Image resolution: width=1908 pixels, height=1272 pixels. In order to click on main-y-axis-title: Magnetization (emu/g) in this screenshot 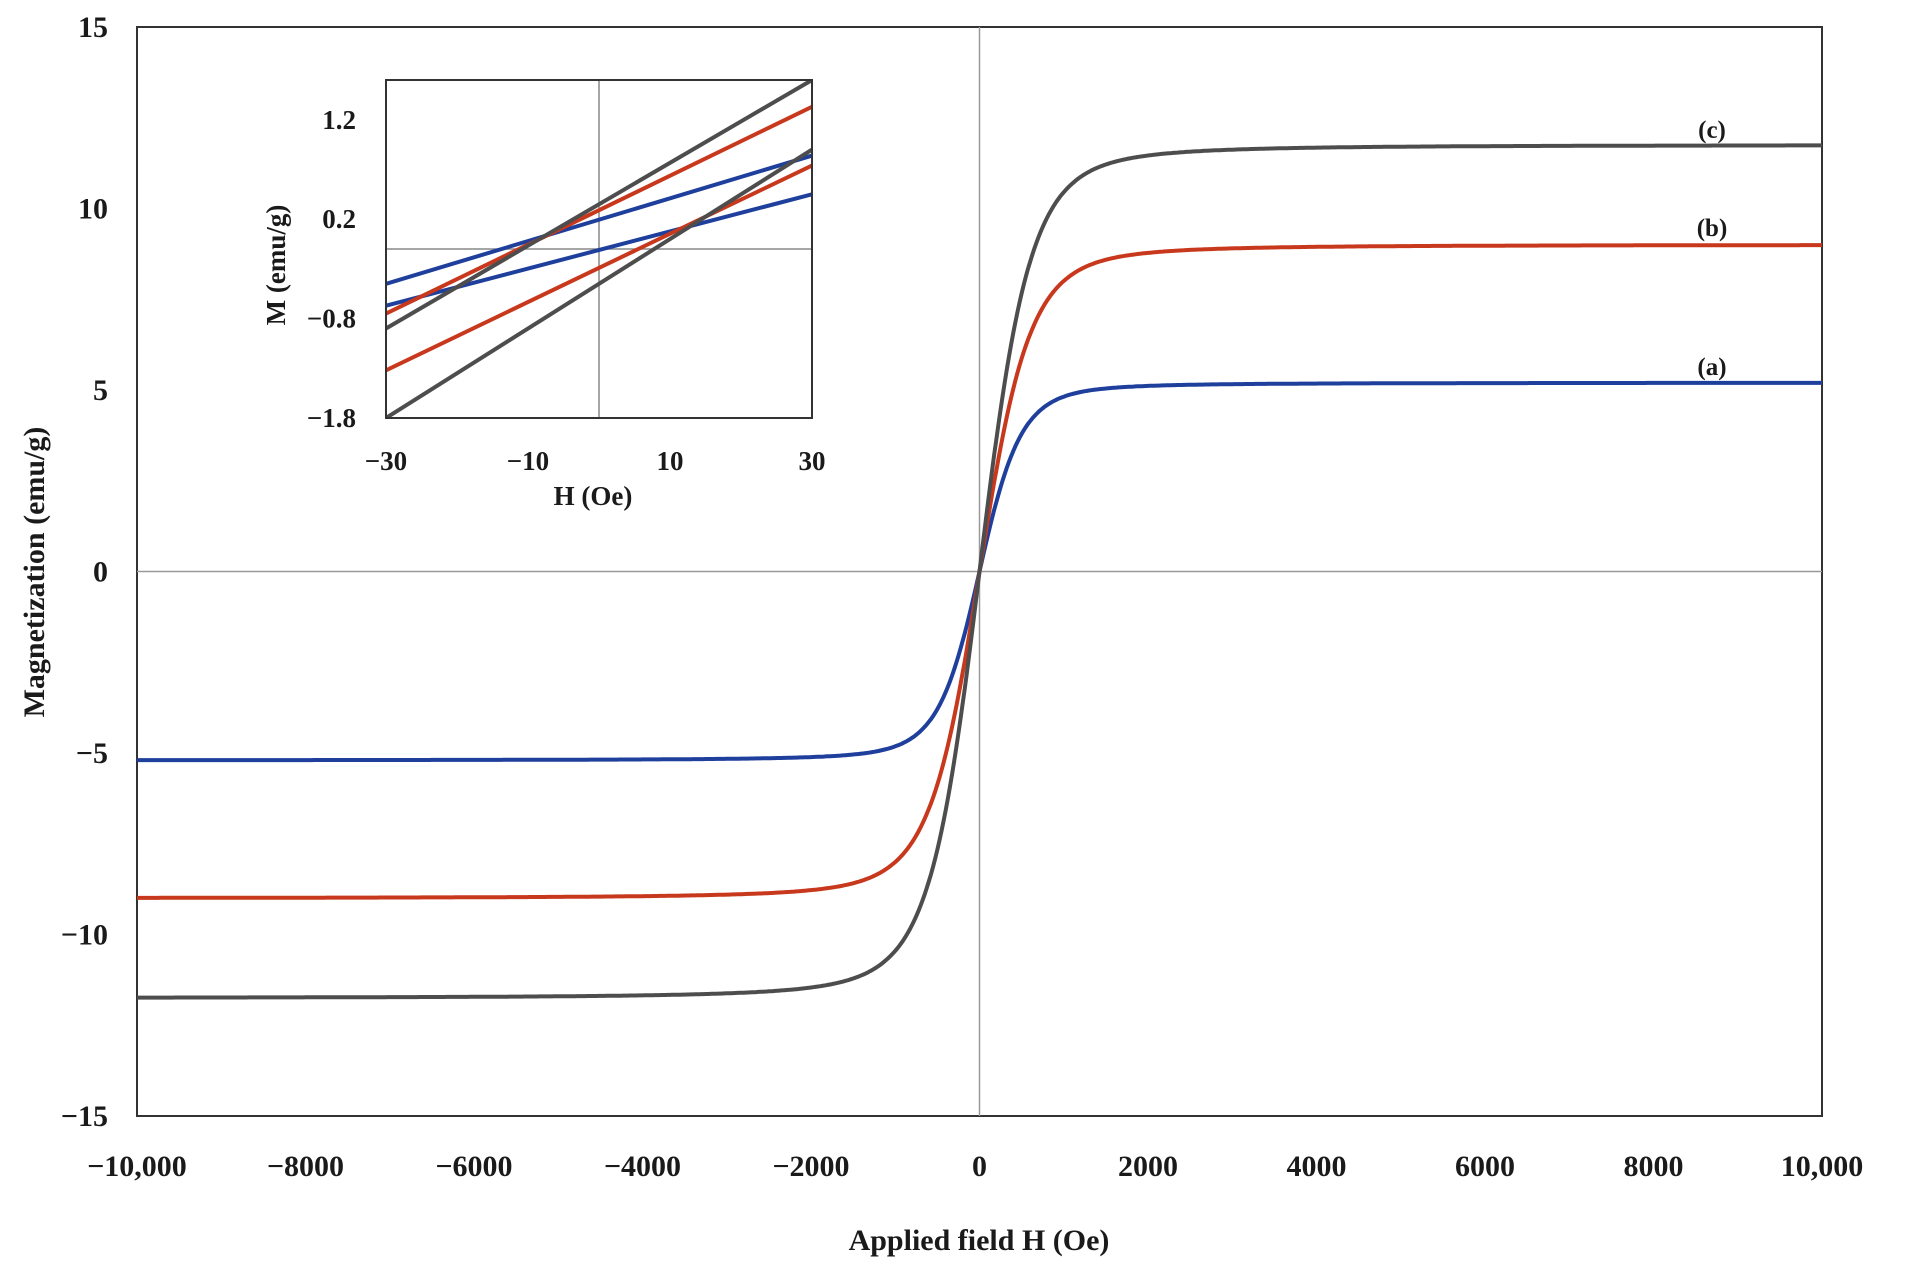, I will do `click(34, 572)`.